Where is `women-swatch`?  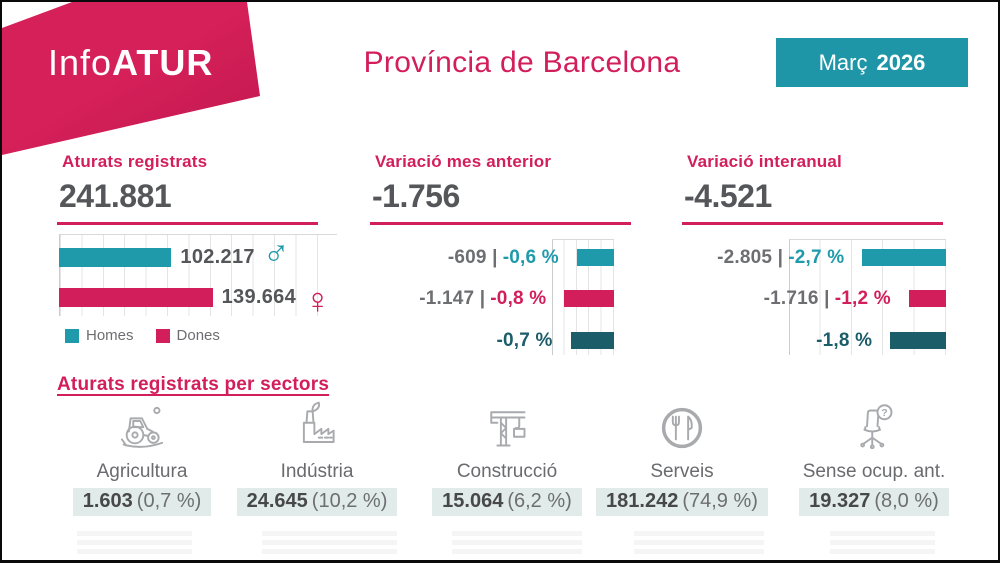 women-swatch is located at coordinates (162, 335).